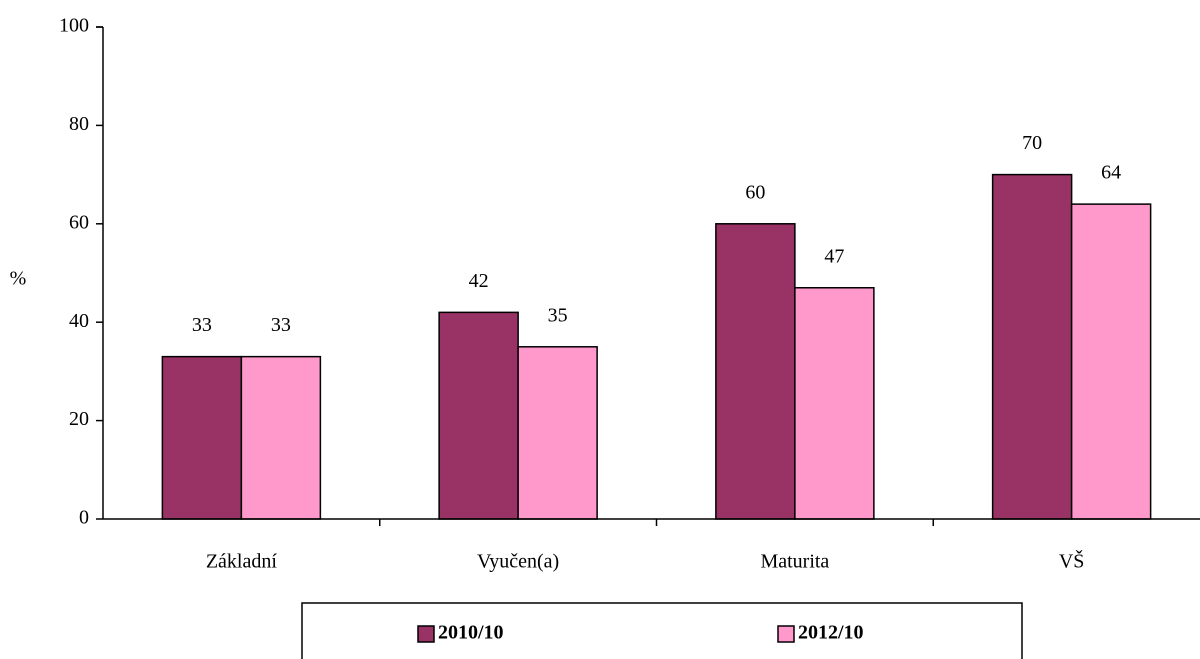  I want to click on data-label: 60, so click(755, 192).